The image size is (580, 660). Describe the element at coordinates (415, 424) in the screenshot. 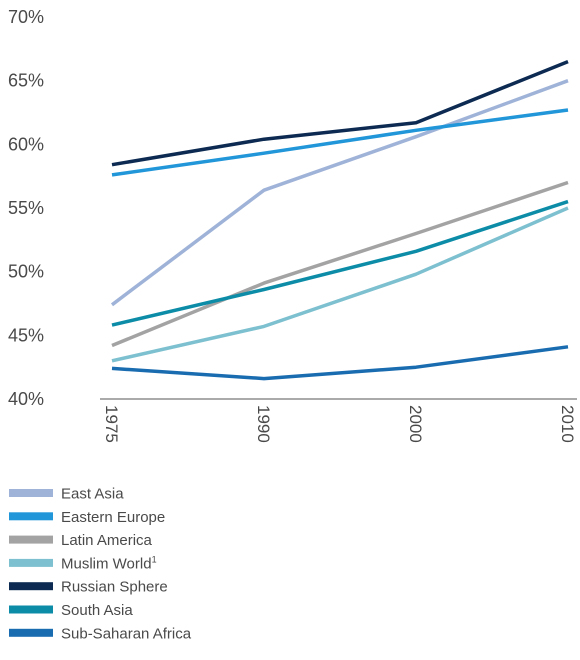

I see `x-tick-label: 2000` at that location.